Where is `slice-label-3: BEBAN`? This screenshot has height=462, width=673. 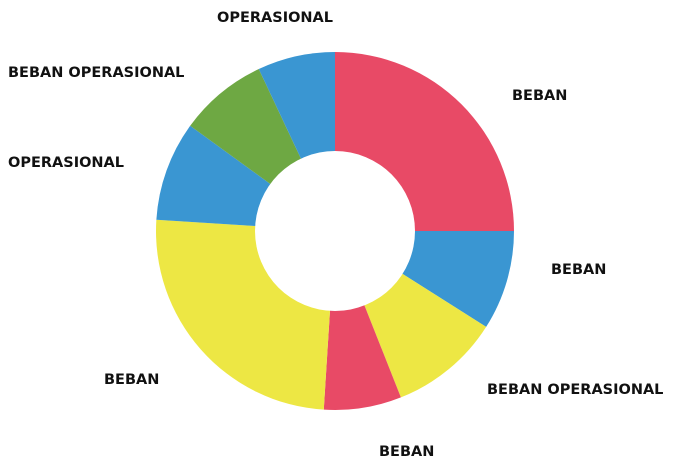
slice-label-3: BEBAN is located at coordinates (406, 452).